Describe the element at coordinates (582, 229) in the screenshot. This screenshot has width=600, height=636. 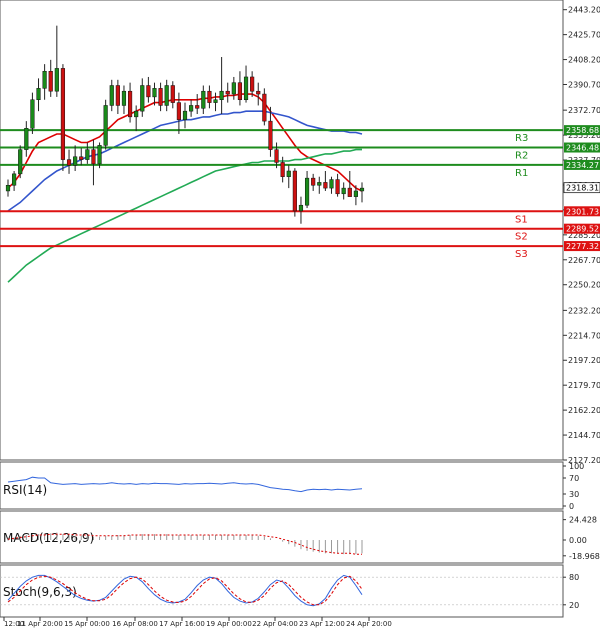
I see `pivot-price-tag-label: 2289.52` at that location.